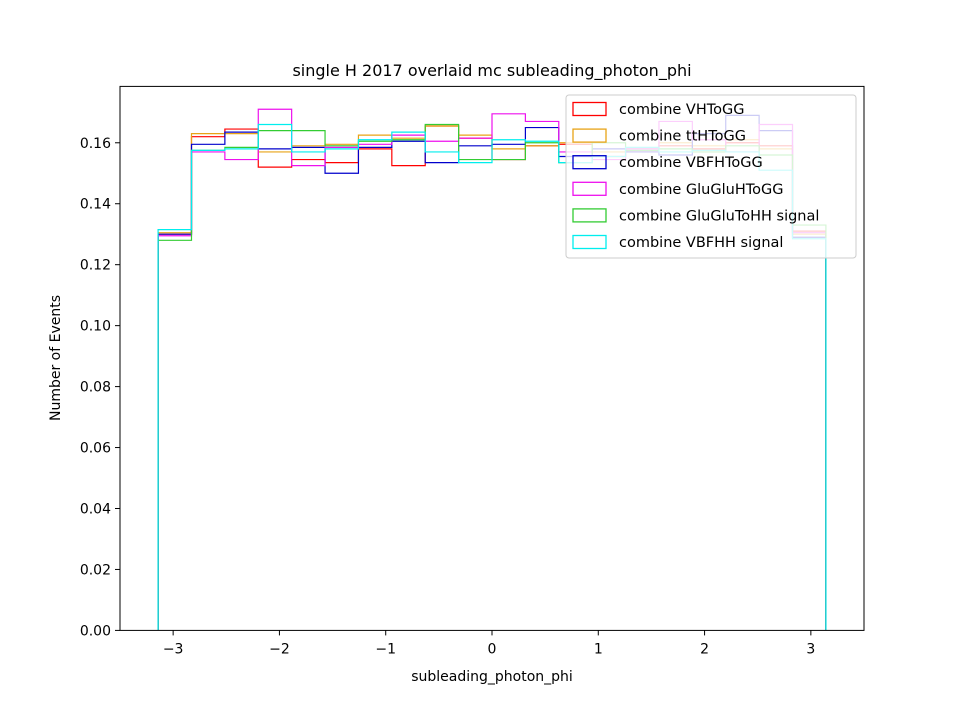 The height and width of the screenshot is (720, 960). What do you see at coordinates (492, 649) in the screenshot?
I see `x-tick-label: 0` at bounding box center [492, 649].